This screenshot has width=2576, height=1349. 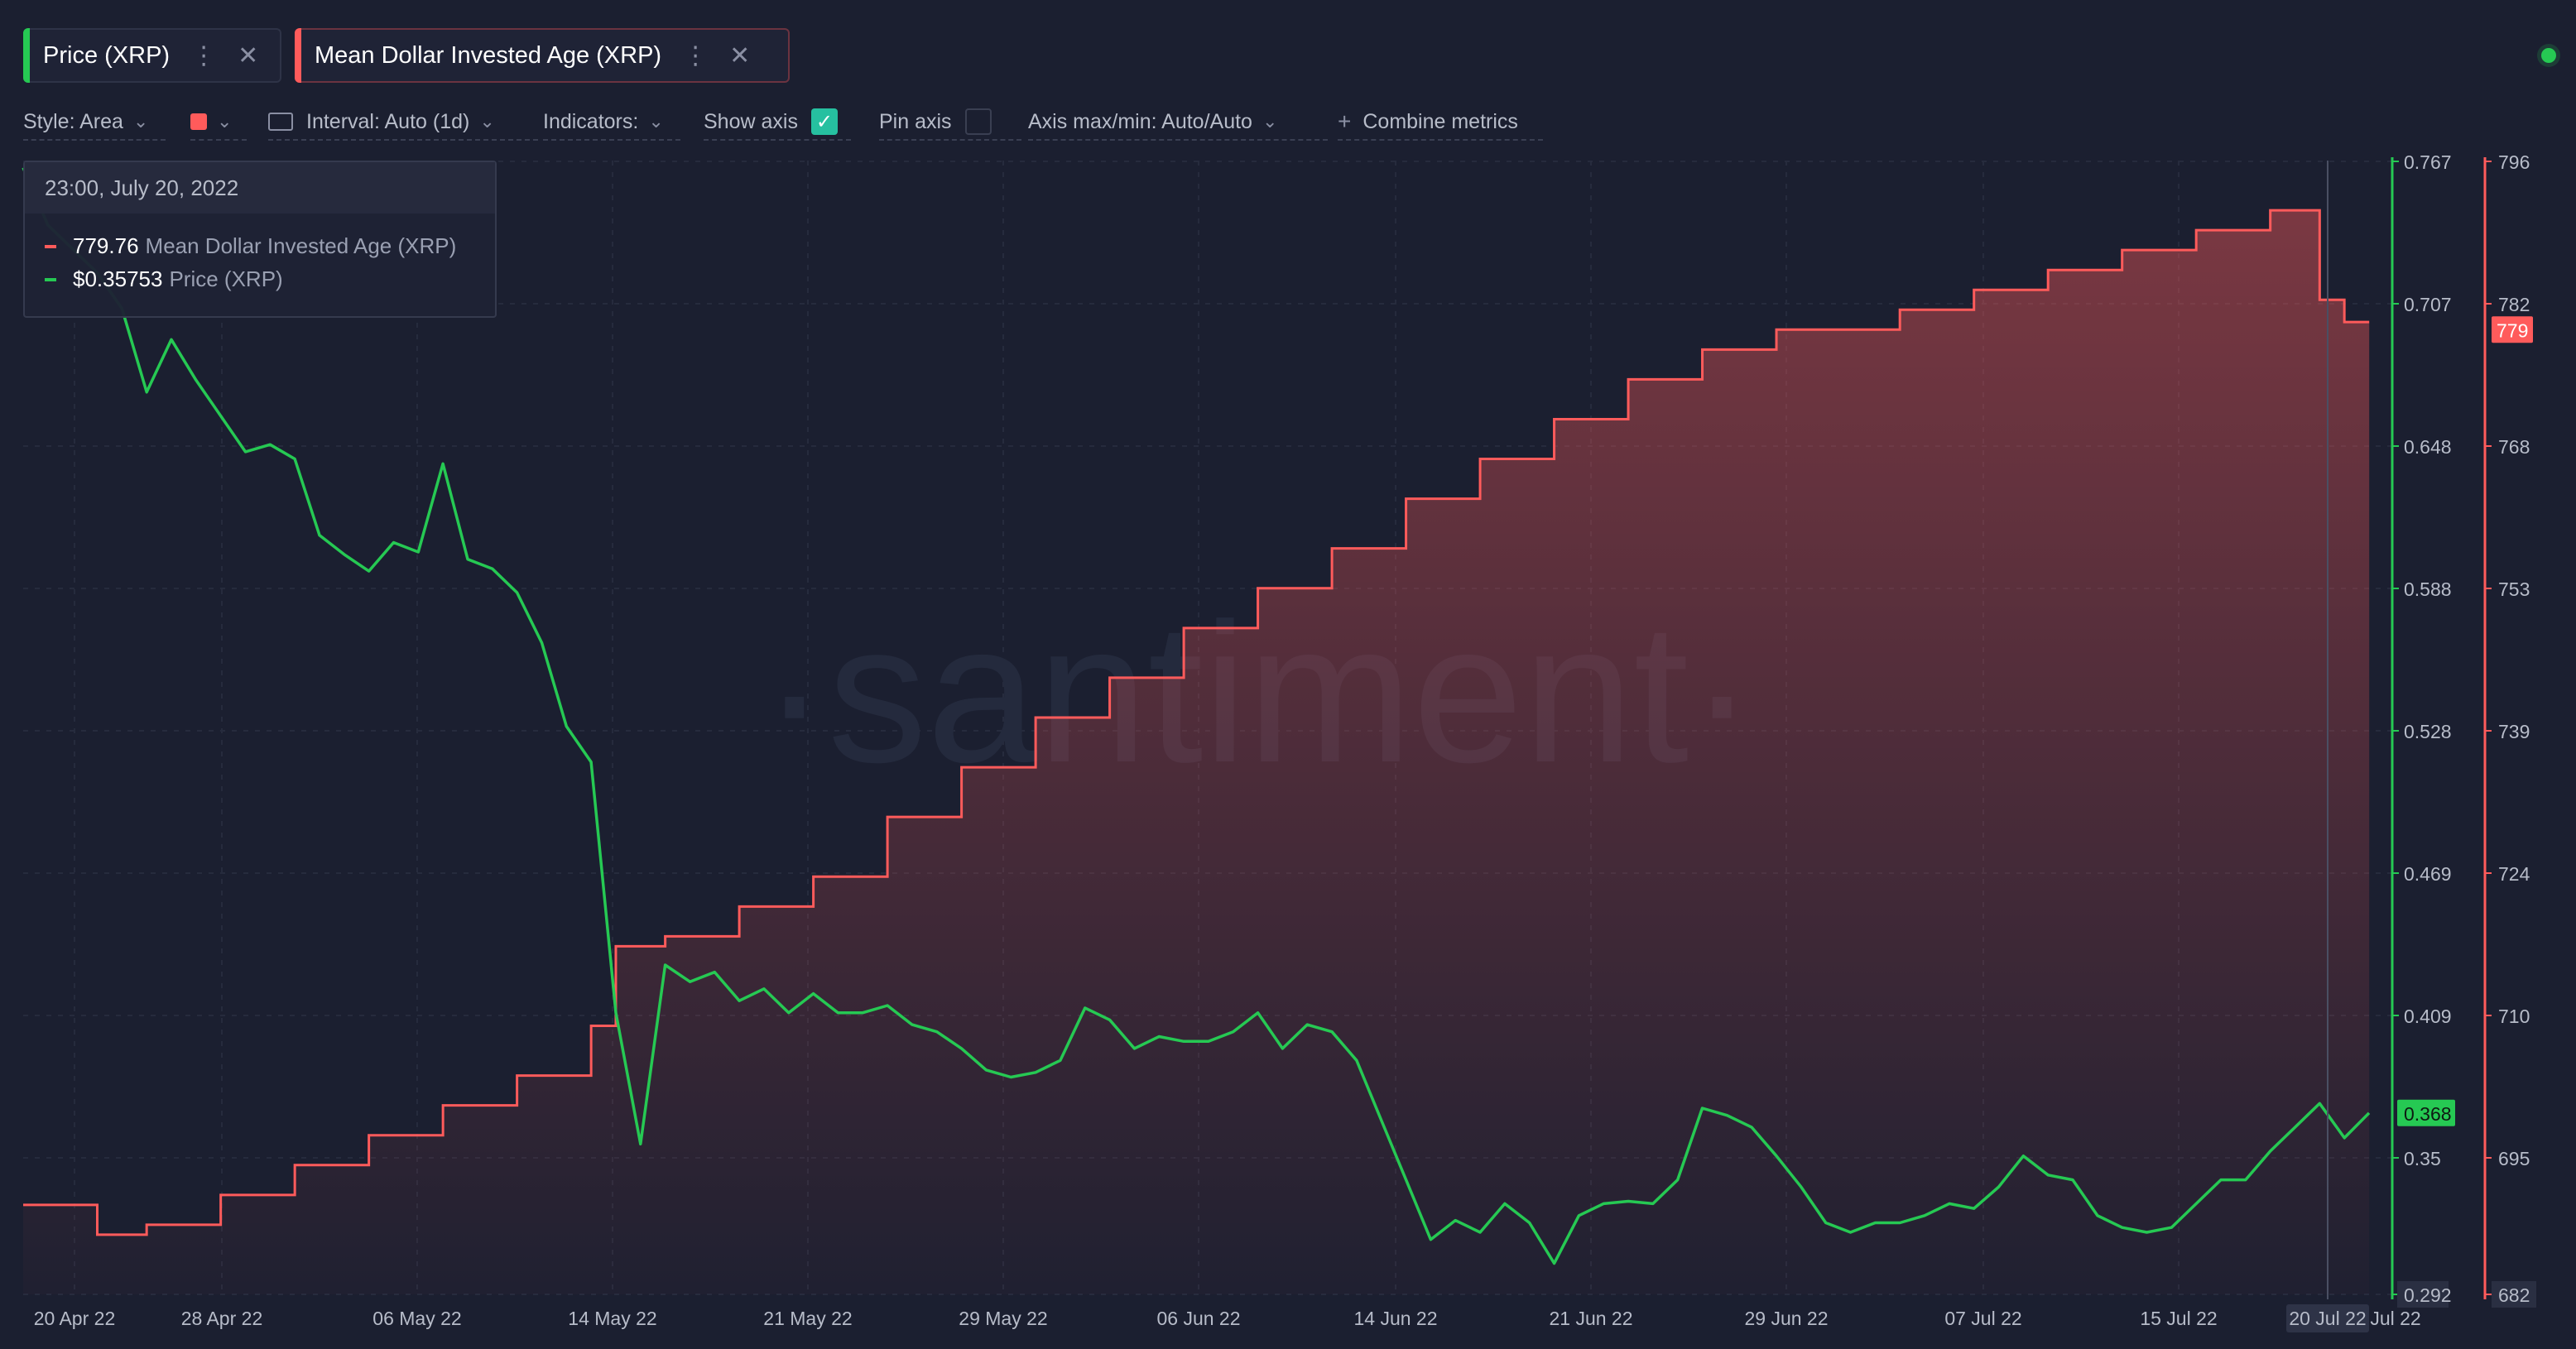 I want to click on x-tick-label: 06 Jun 22, so click(x=1198, y=1318).